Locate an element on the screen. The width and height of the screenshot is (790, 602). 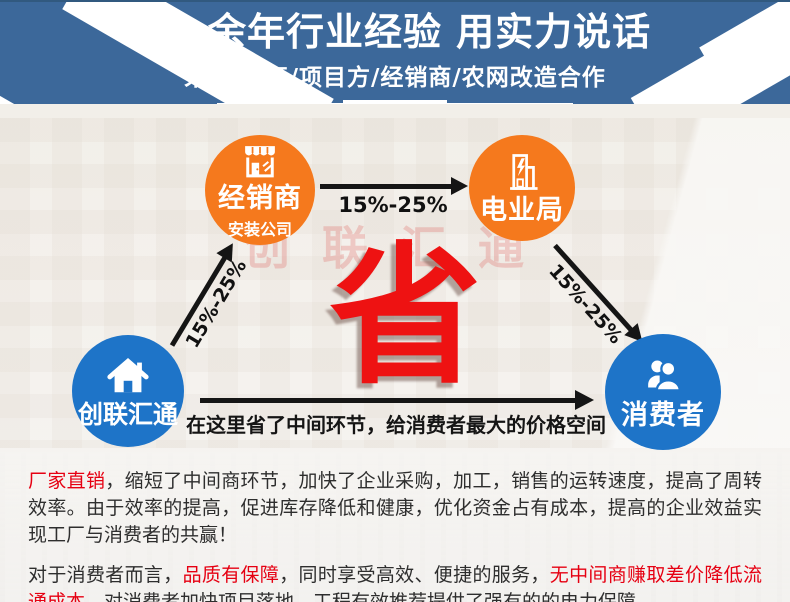
node-sublabel: 安装公司 is located at coordinates (259, 229).